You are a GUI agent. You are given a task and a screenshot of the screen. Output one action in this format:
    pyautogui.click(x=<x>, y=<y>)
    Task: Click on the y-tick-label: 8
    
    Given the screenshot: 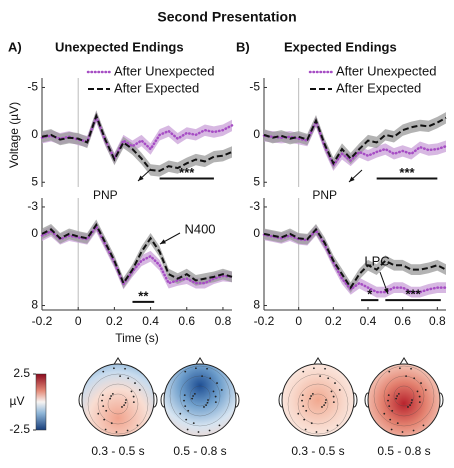 What is the action you would take?
    pyautogui.click(x=34, y=305)
    